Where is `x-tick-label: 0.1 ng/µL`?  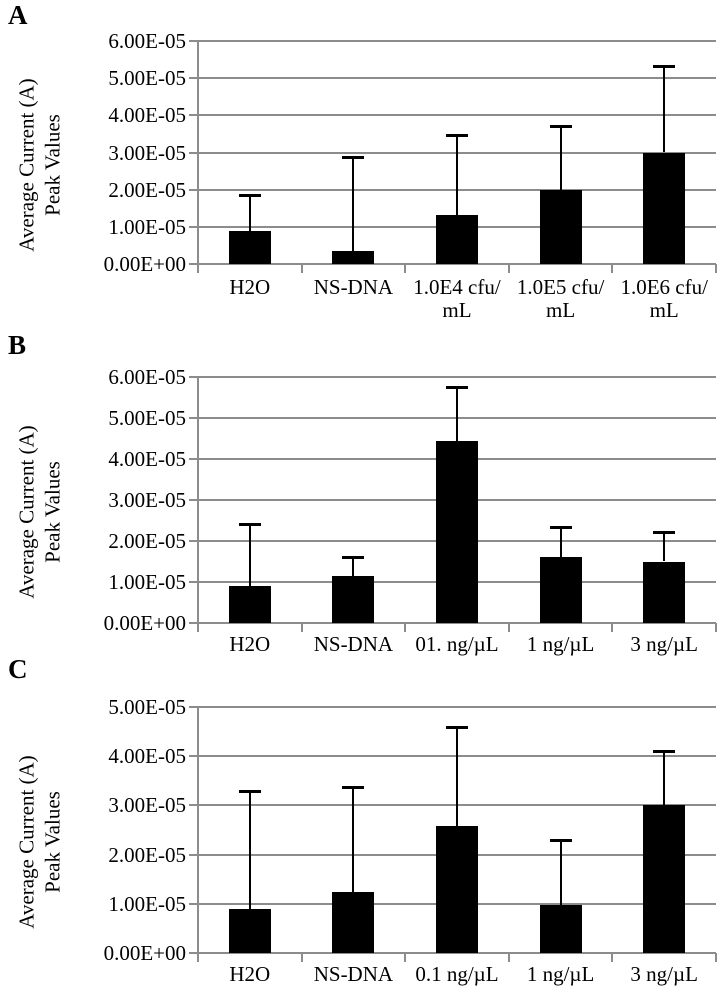
x-tick-label: 0.1 ng/µL is located at coordinates (457, 974).